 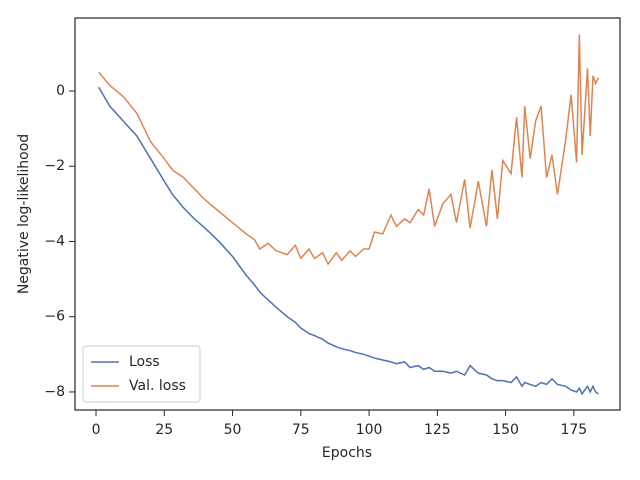 I want to click on y-tick-label: −4, so click(x=54, y=241).